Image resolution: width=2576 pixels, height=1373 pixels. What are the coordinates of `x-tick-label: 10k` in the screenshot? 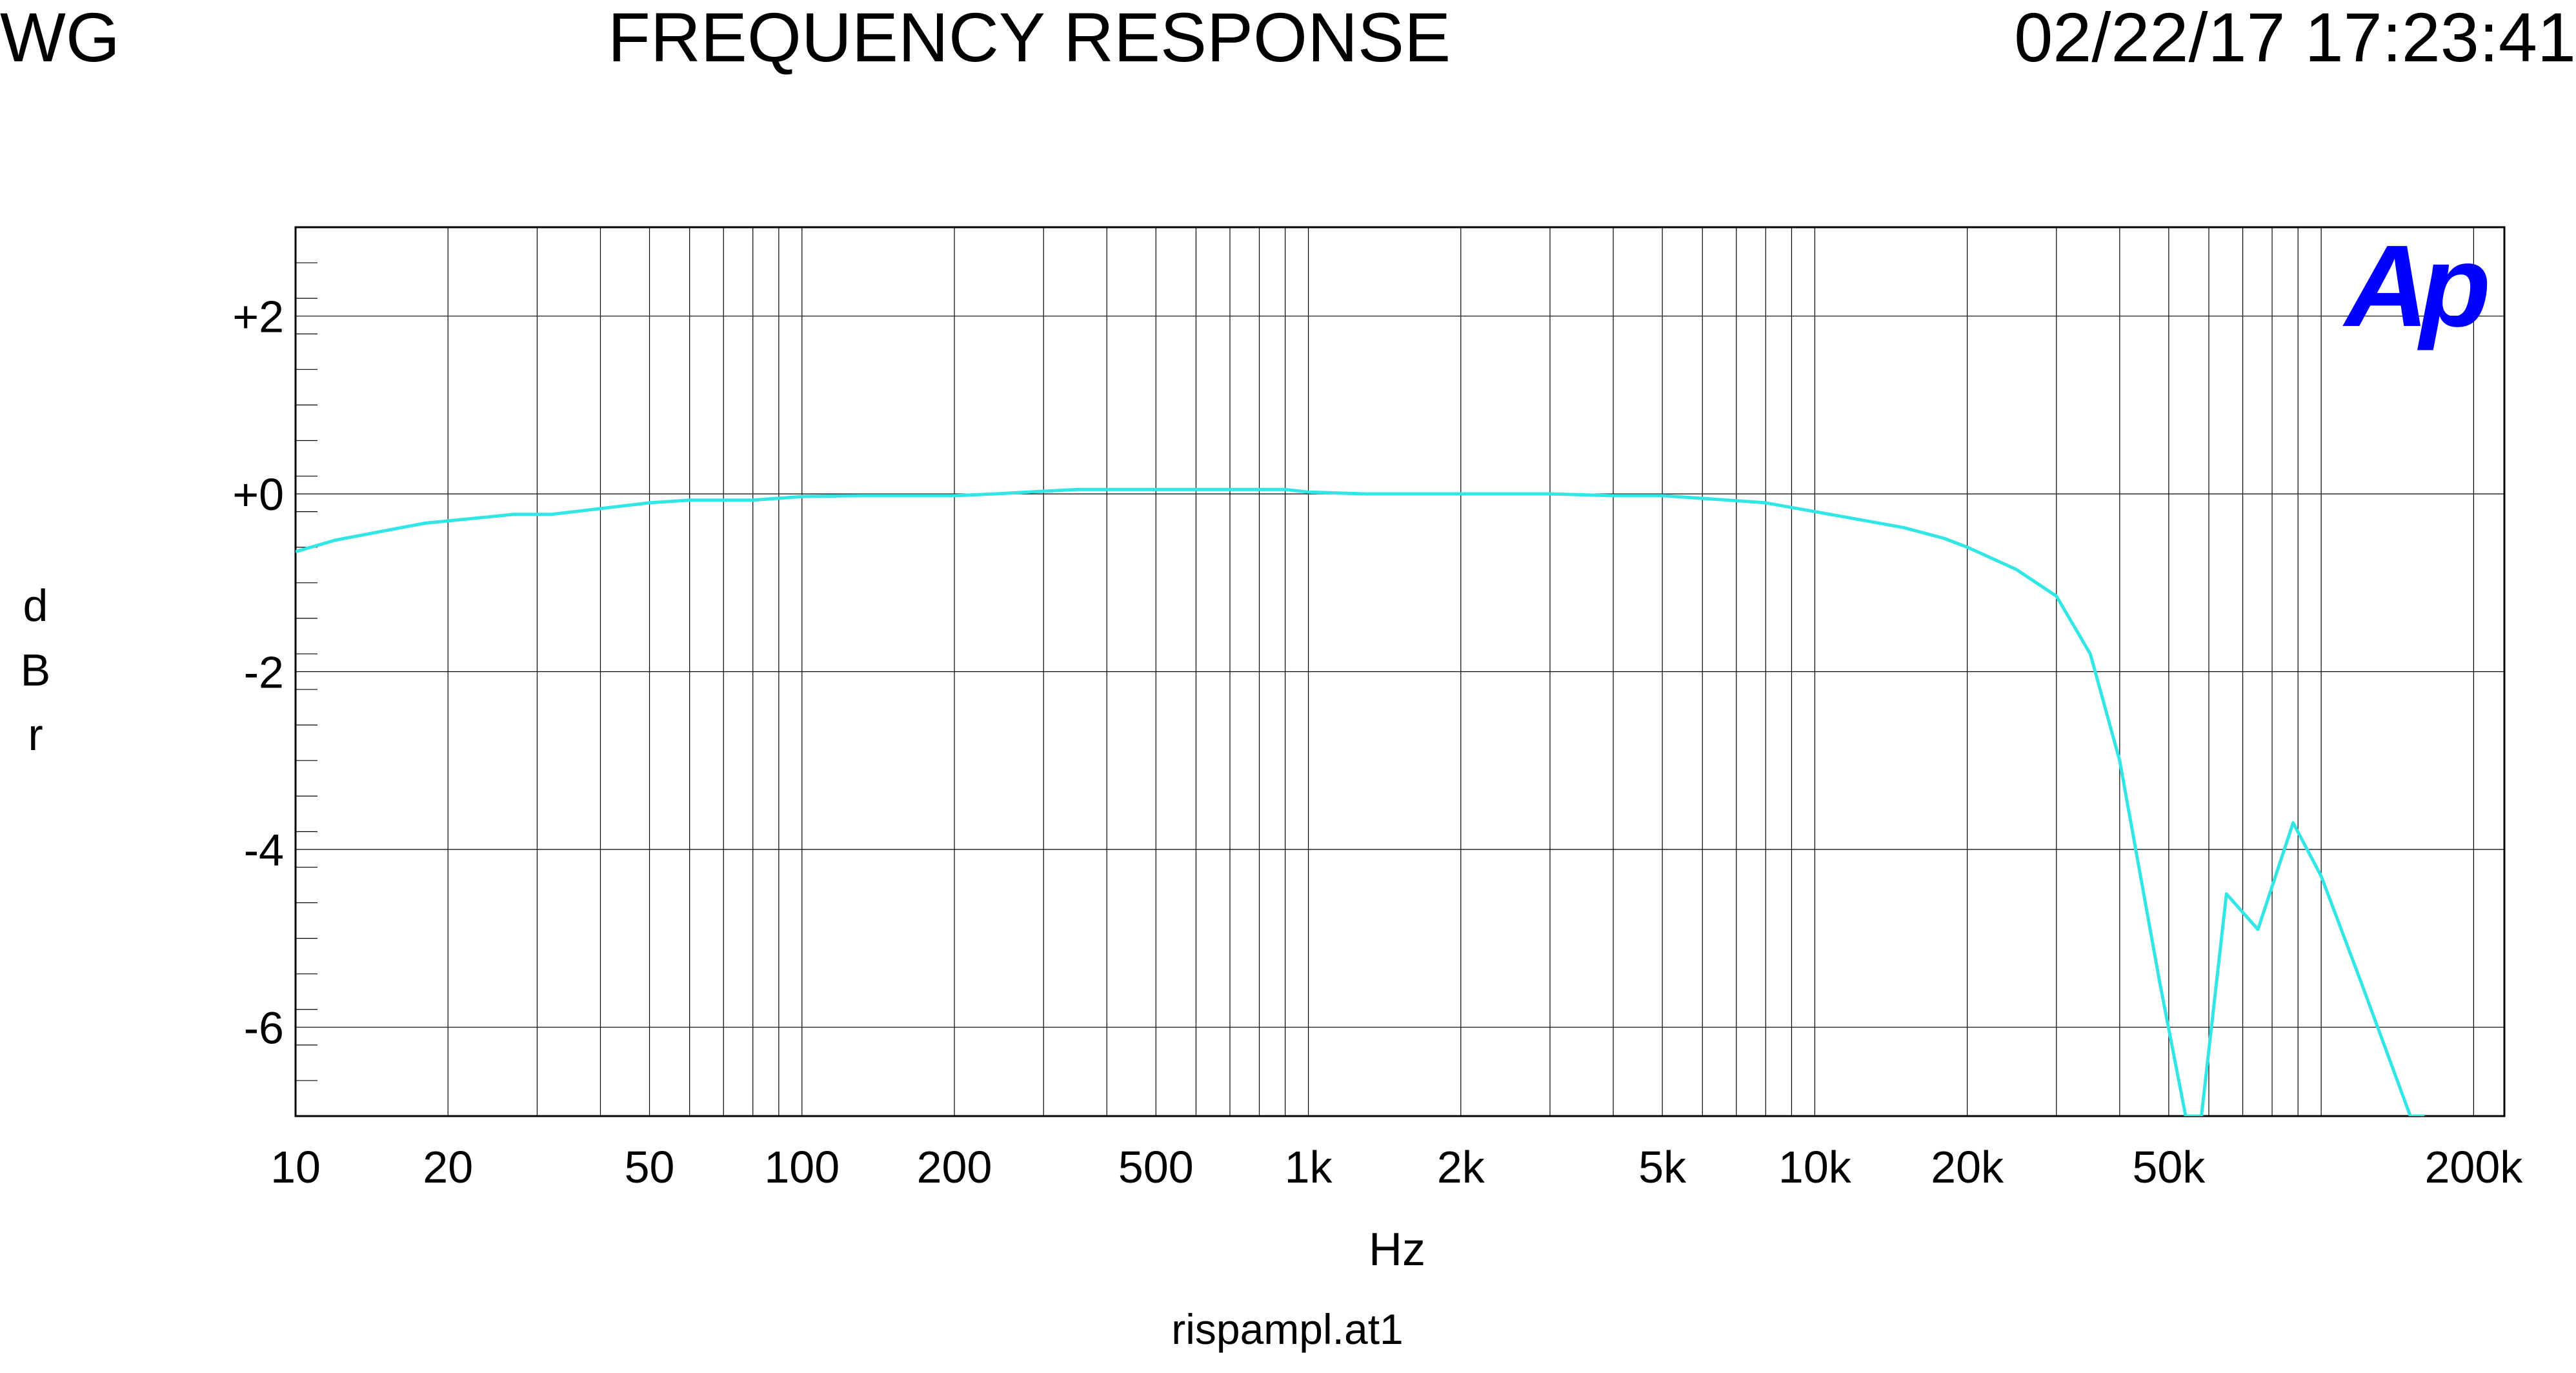 It's located at (1815, 1167).